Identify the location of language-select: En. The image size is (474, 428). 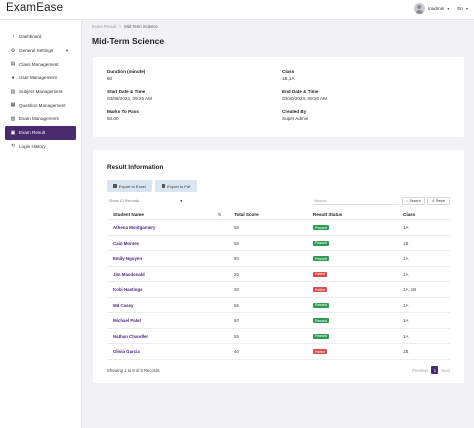
(460, 8).